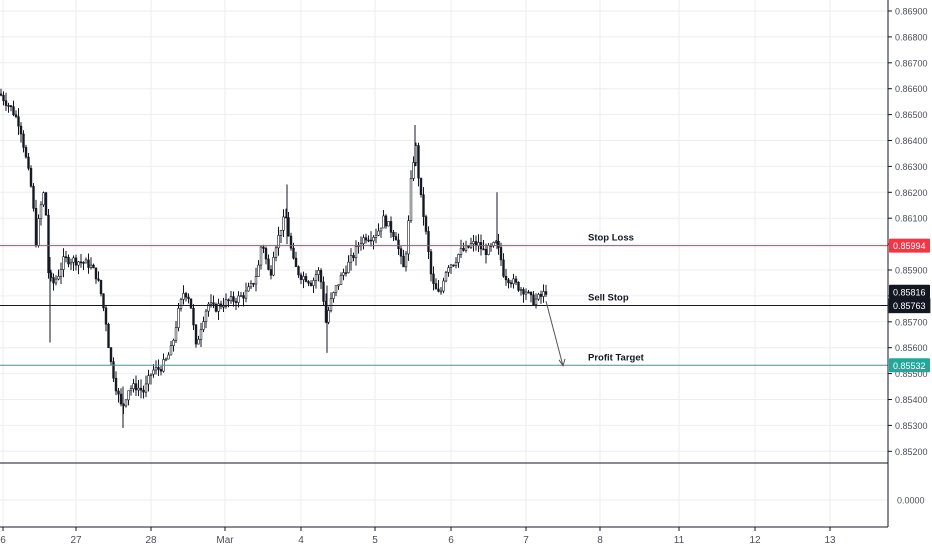  What do you see at coordinates (911, 167) in the screenshot?
I see `y-tick-label: 0.86300` at bounding box center [911, 167].